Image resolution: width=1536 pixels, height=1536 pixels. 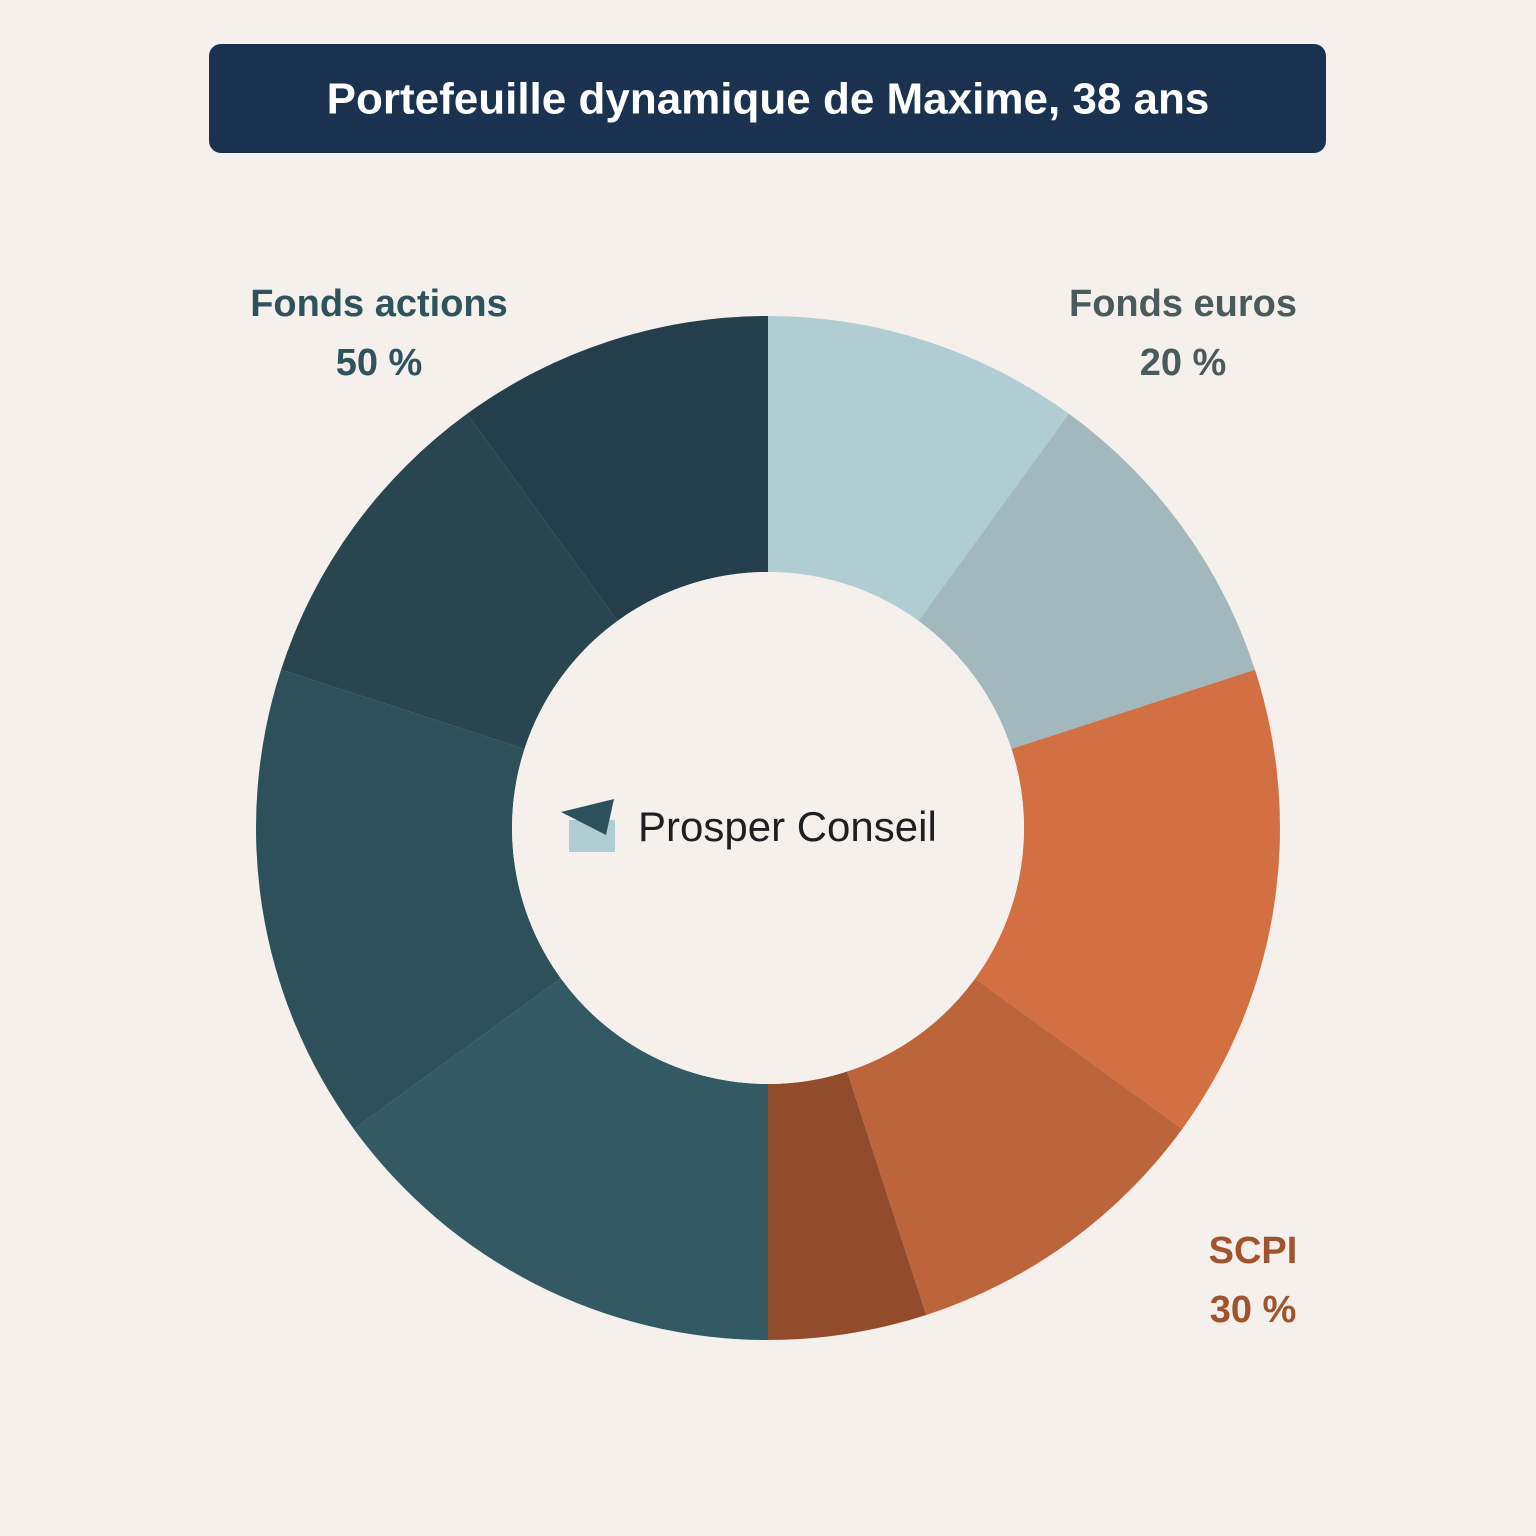 I want to click on title-box, so click(x=767, y=98).